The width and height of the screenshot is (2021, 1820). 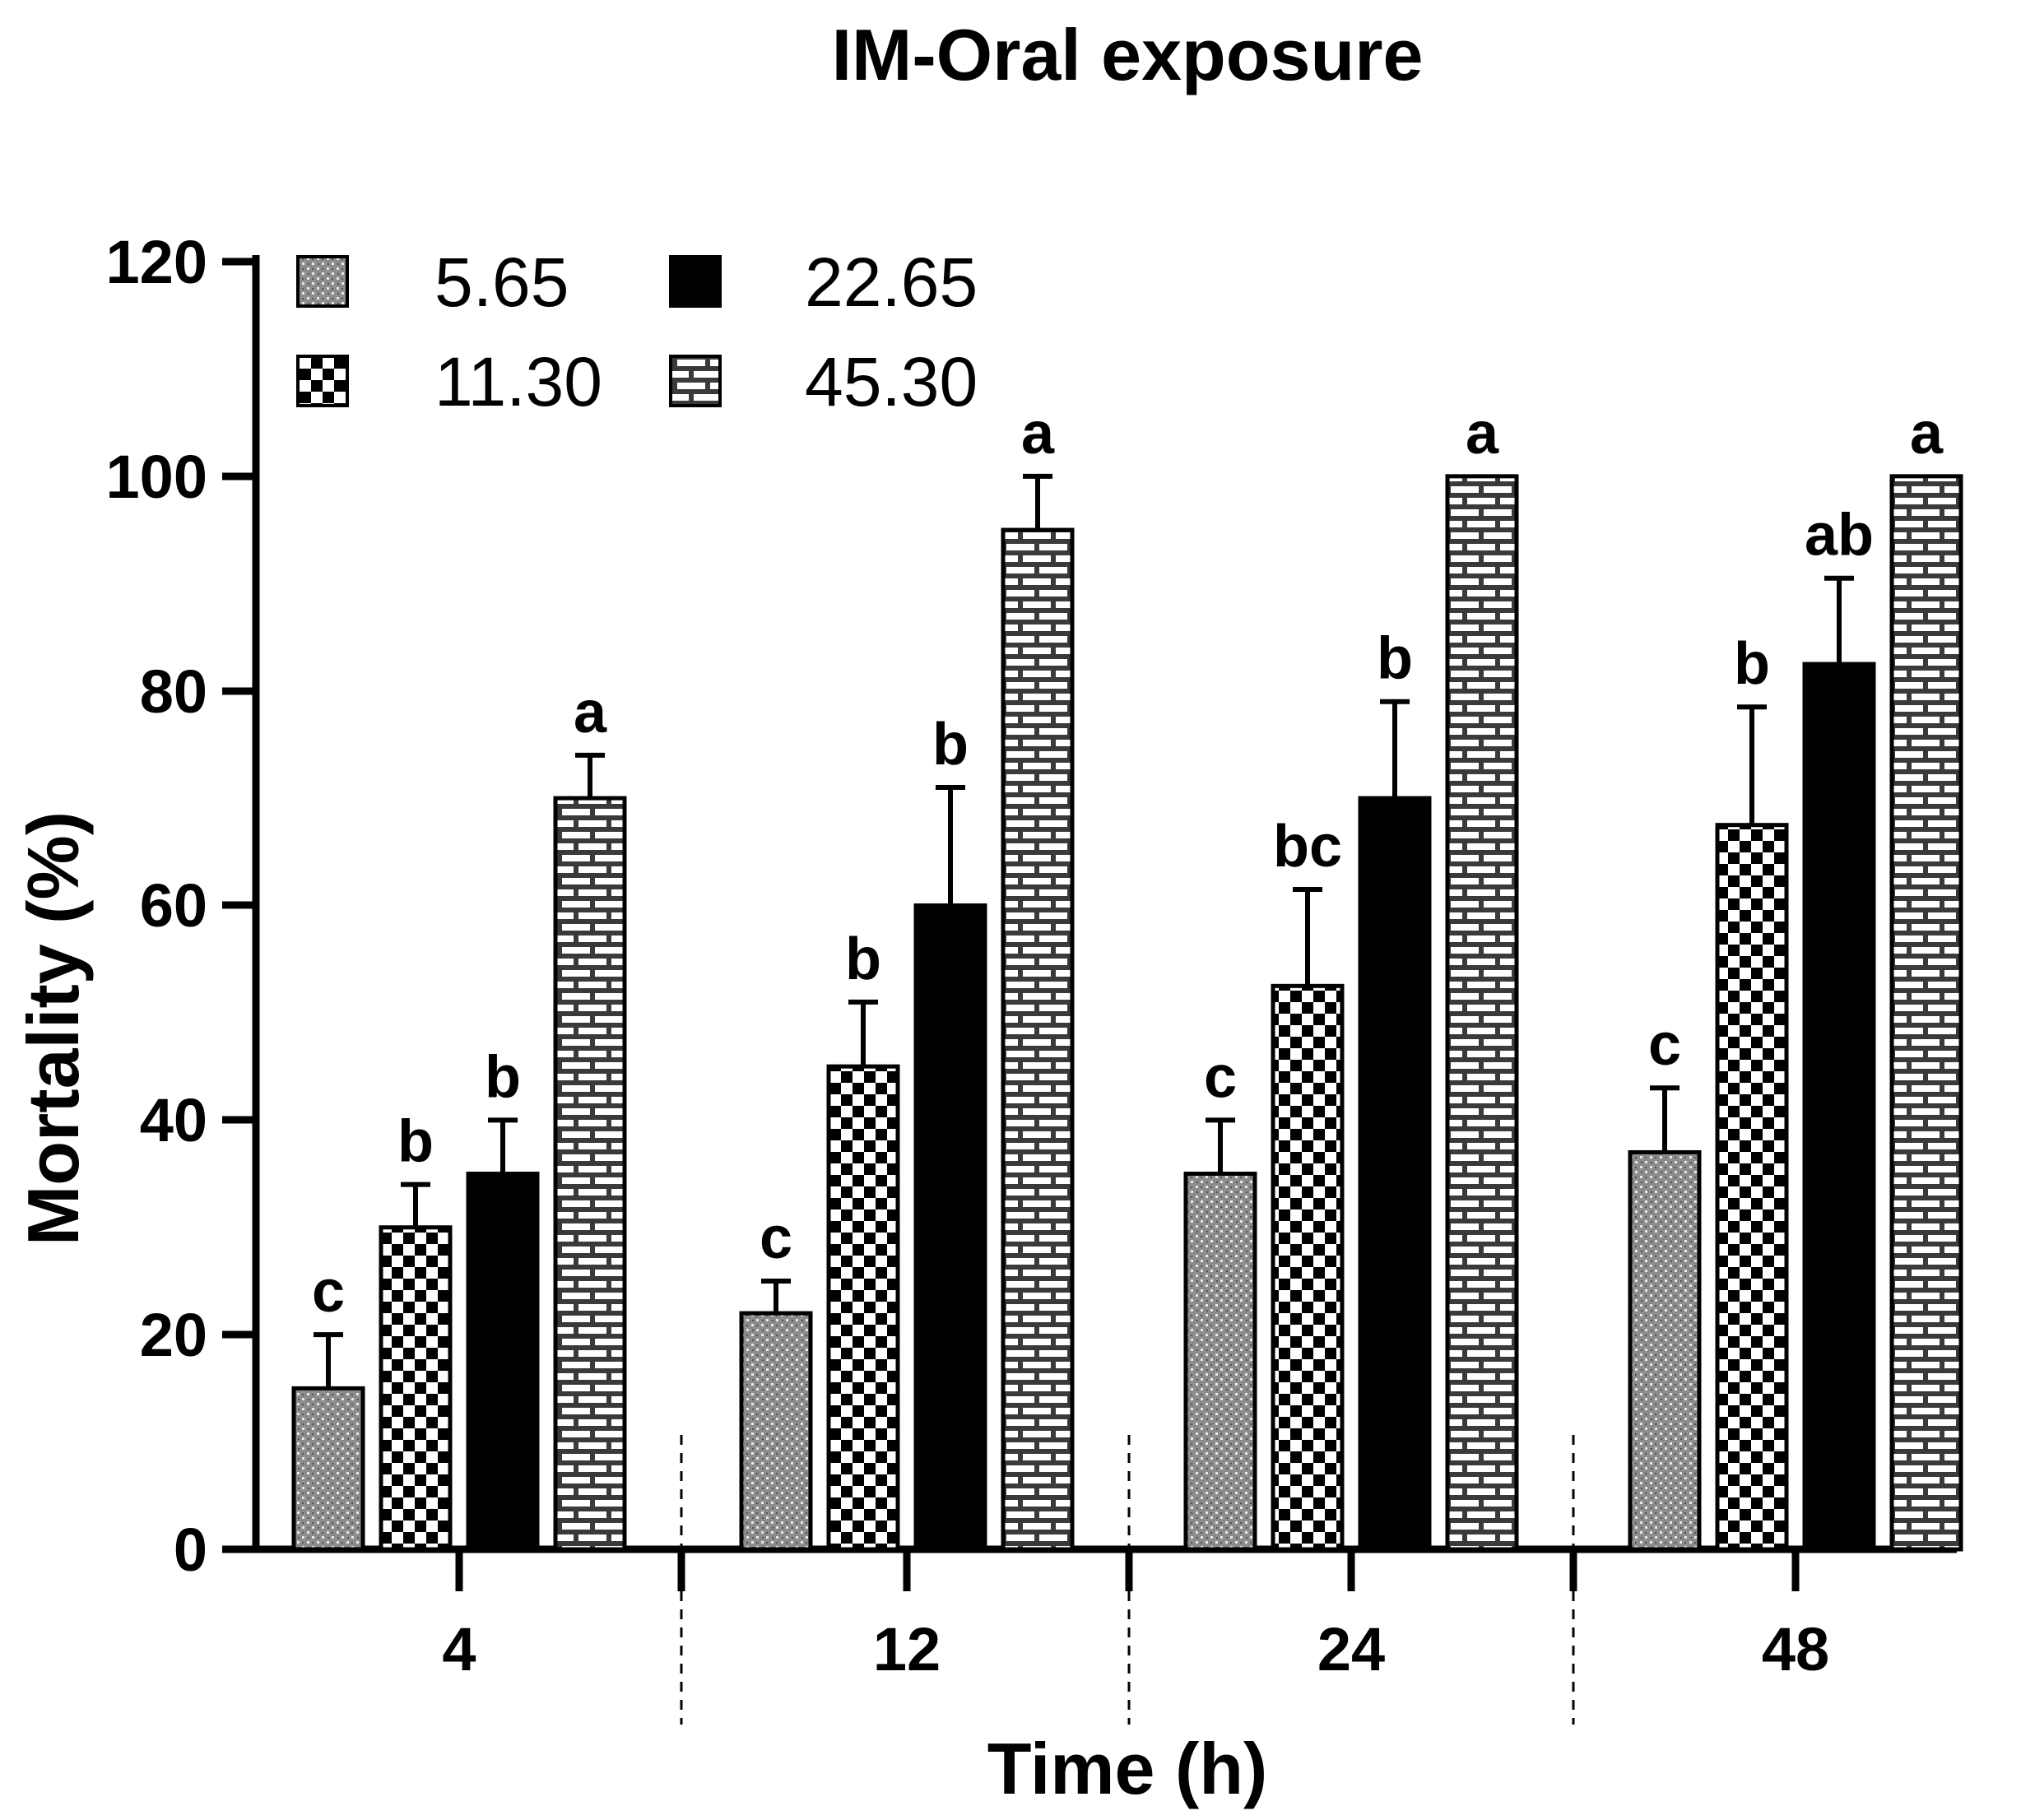 What do you see at coordinates (190, 1550) in the screenshot?
I see `y-tick-label-0: 0` at bounding box center [190, 1550].